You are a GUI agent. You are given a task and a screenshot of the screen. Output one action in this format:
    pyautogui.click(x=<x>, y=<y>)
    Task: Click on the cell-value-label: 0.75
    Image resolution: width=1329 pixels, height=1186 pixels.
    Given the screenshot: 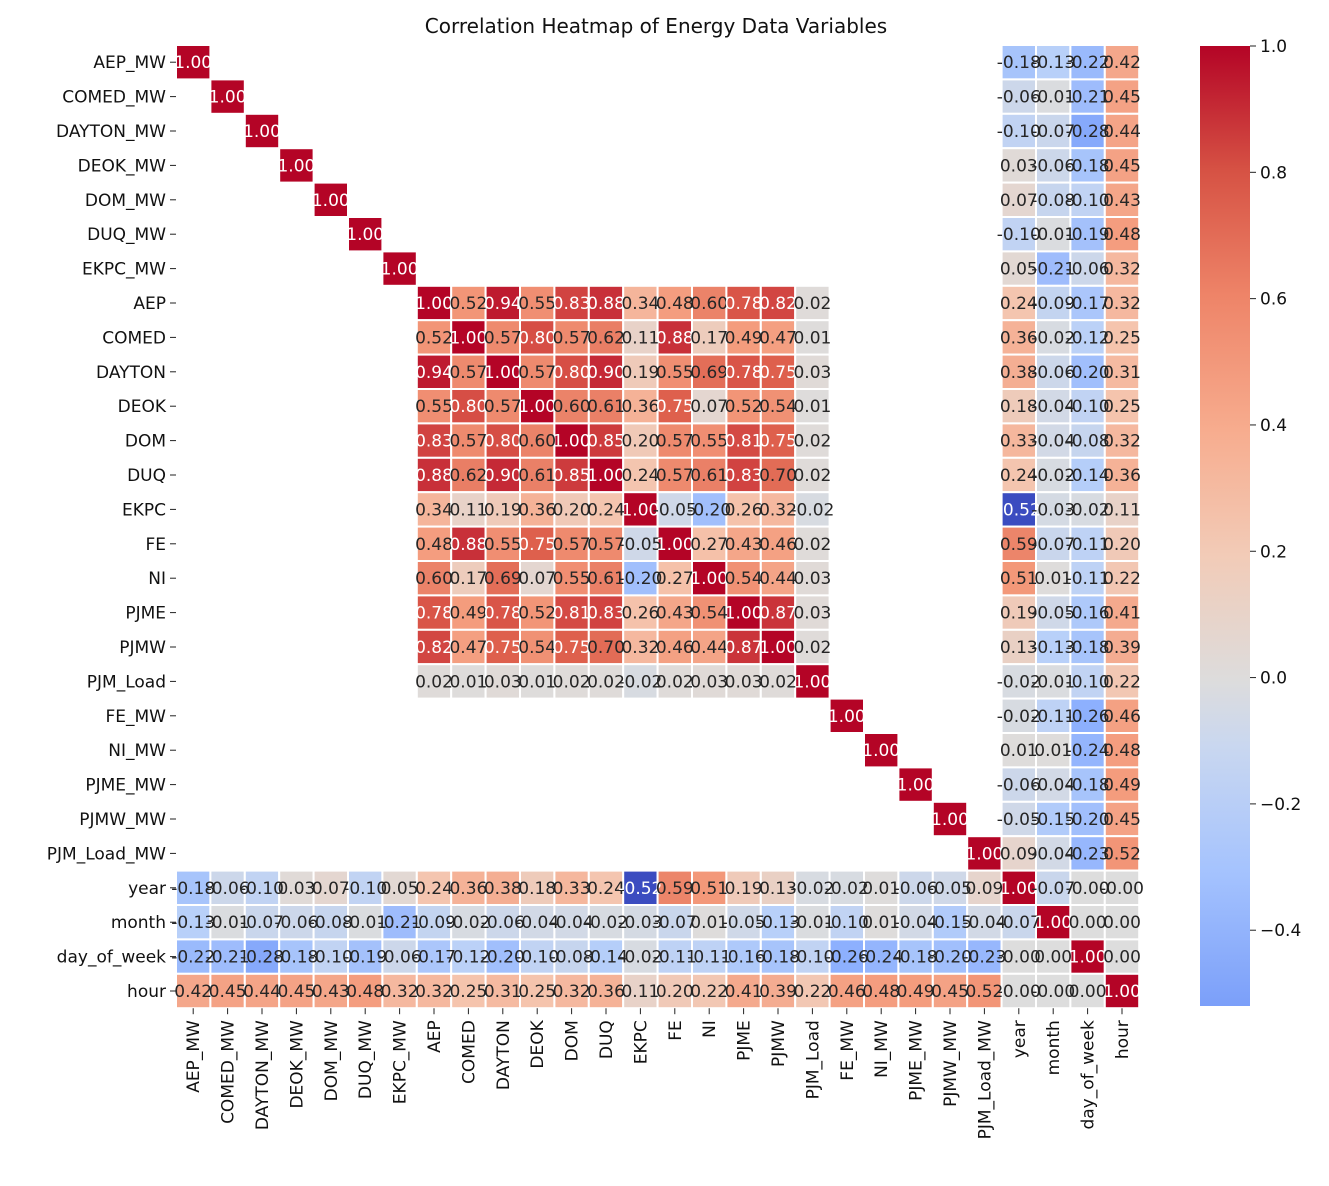 What is the action you would take?
    pyautogui.click(x=778, y=373)
    